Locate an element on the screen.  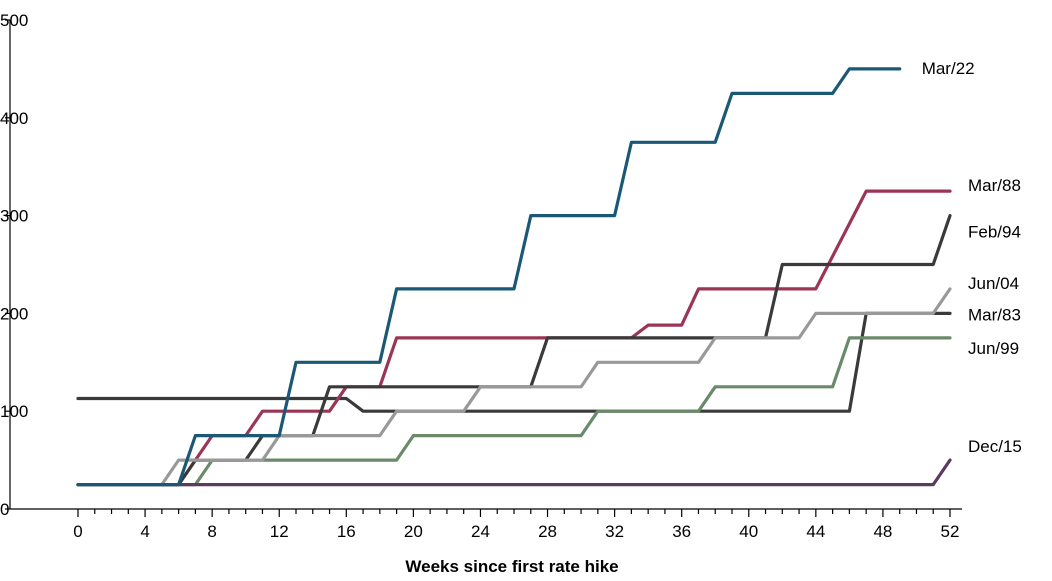
series-label-mar-83: Mar/83 is located at coordinates (994, 314).